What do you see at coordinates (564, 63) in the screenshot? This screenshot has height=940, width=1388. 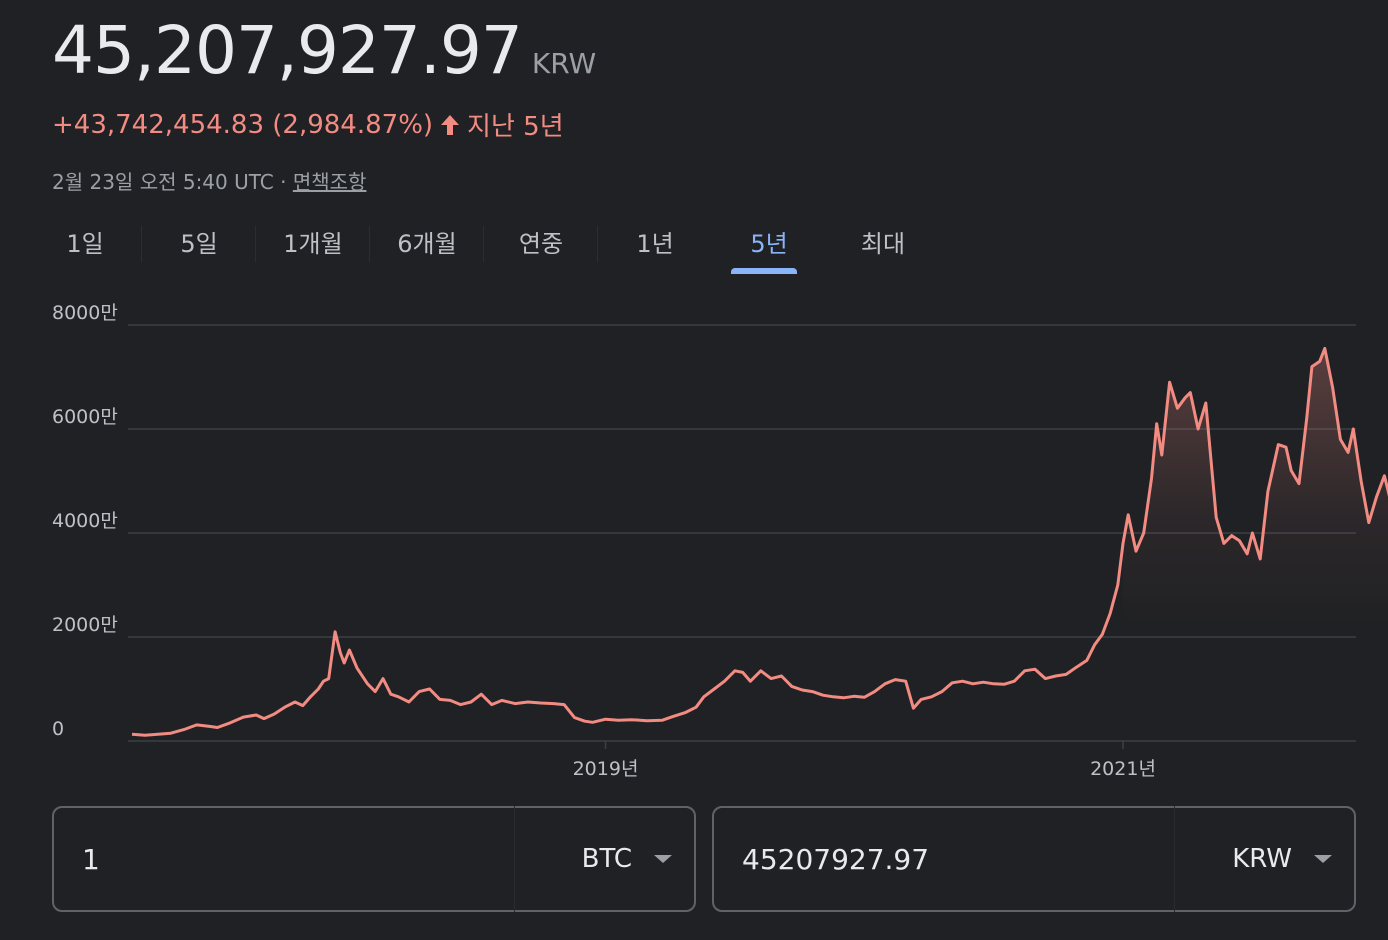 I see `price-currency: KRW` at bounding box center [564, 63].